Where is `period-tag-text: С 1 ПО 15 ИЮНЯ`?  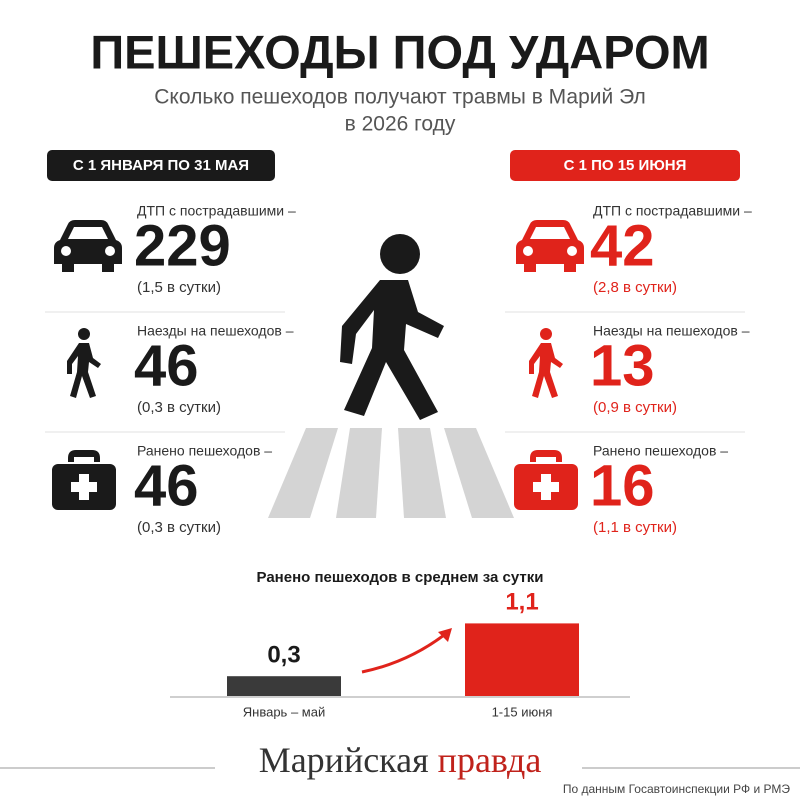 period-tag-text: С 1 ПО 15 ИЮНЯ is located at coordinates (625, 165).